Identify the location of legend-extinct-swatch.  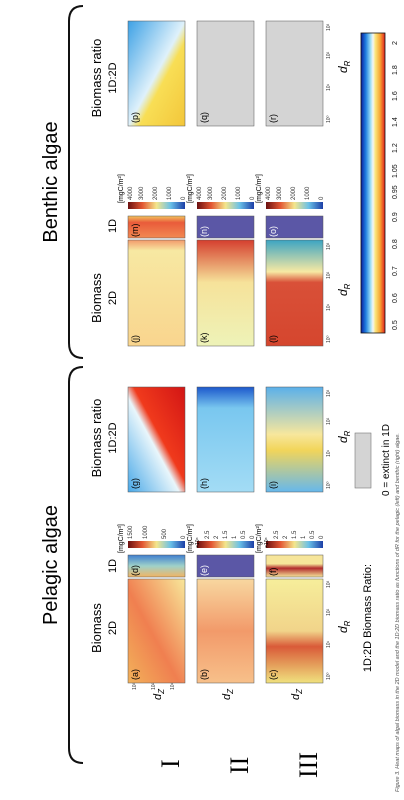
(363, 460).